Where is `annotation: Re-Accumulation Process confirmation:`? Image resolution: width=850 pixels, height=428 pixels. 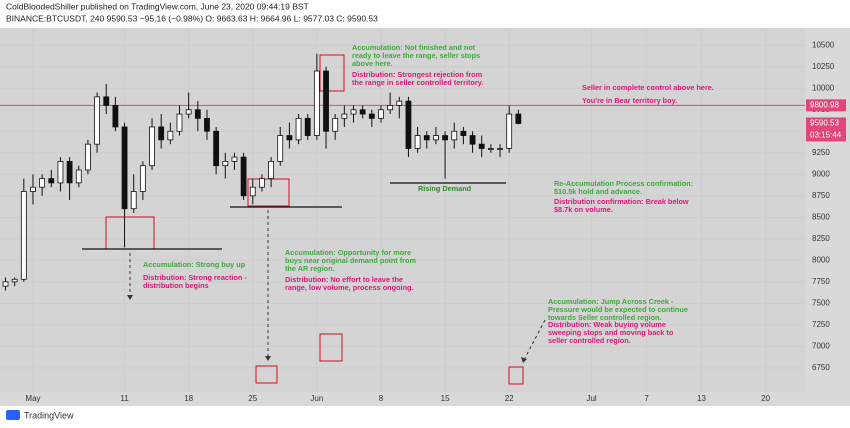
annotation: Re-Accumulation Process confirmation: is located at coordinates (623, 183).